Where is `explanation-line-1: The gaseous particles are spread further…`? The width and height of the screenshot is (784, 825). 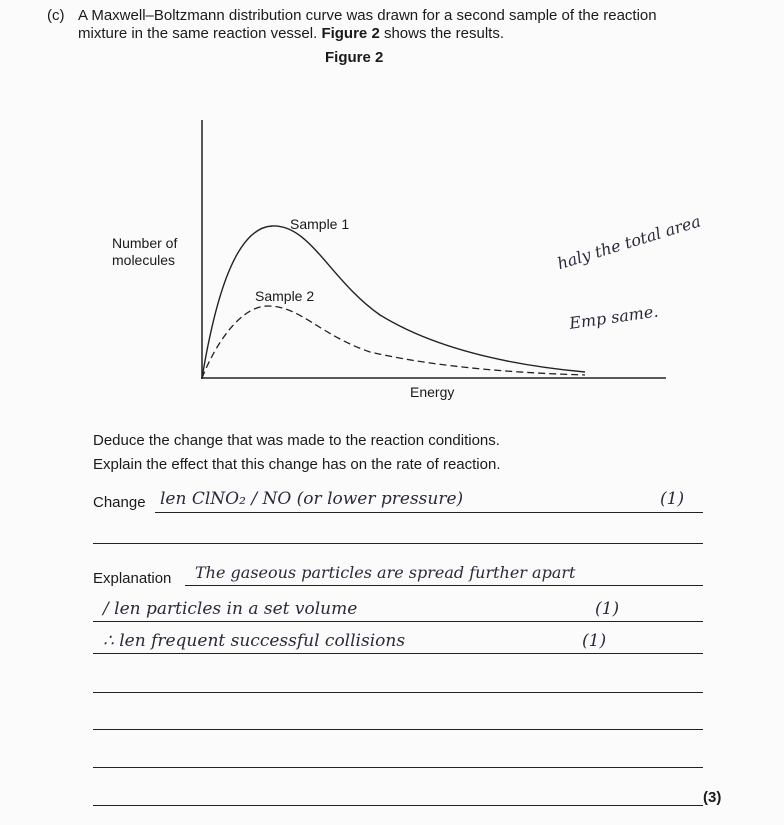 explanation-line-1: The gaseous particles are spread further… is located at coordinates (385, 572).